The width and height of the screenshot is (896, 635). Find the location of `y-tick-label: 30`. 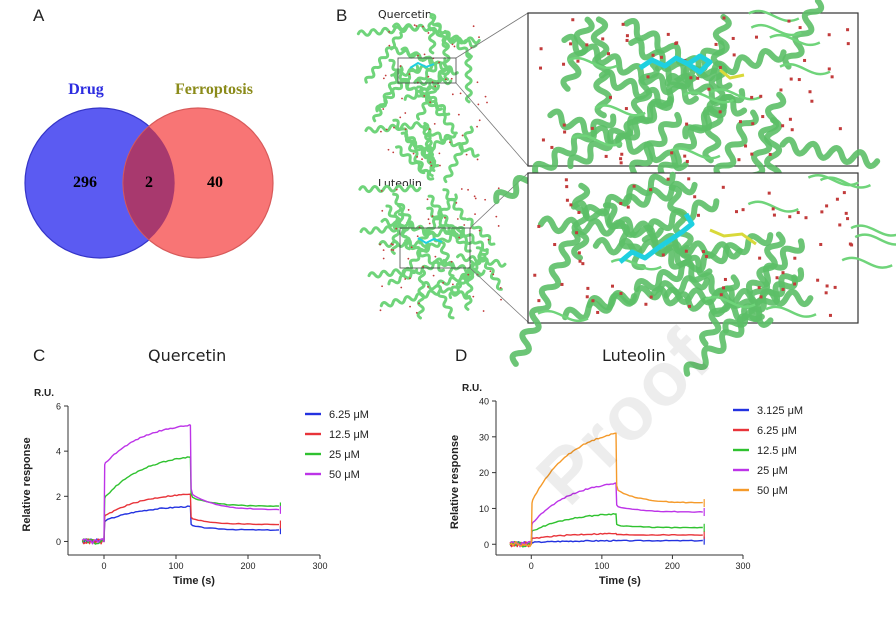

y-tick-label: 30 is located at coordinates (484, 437).